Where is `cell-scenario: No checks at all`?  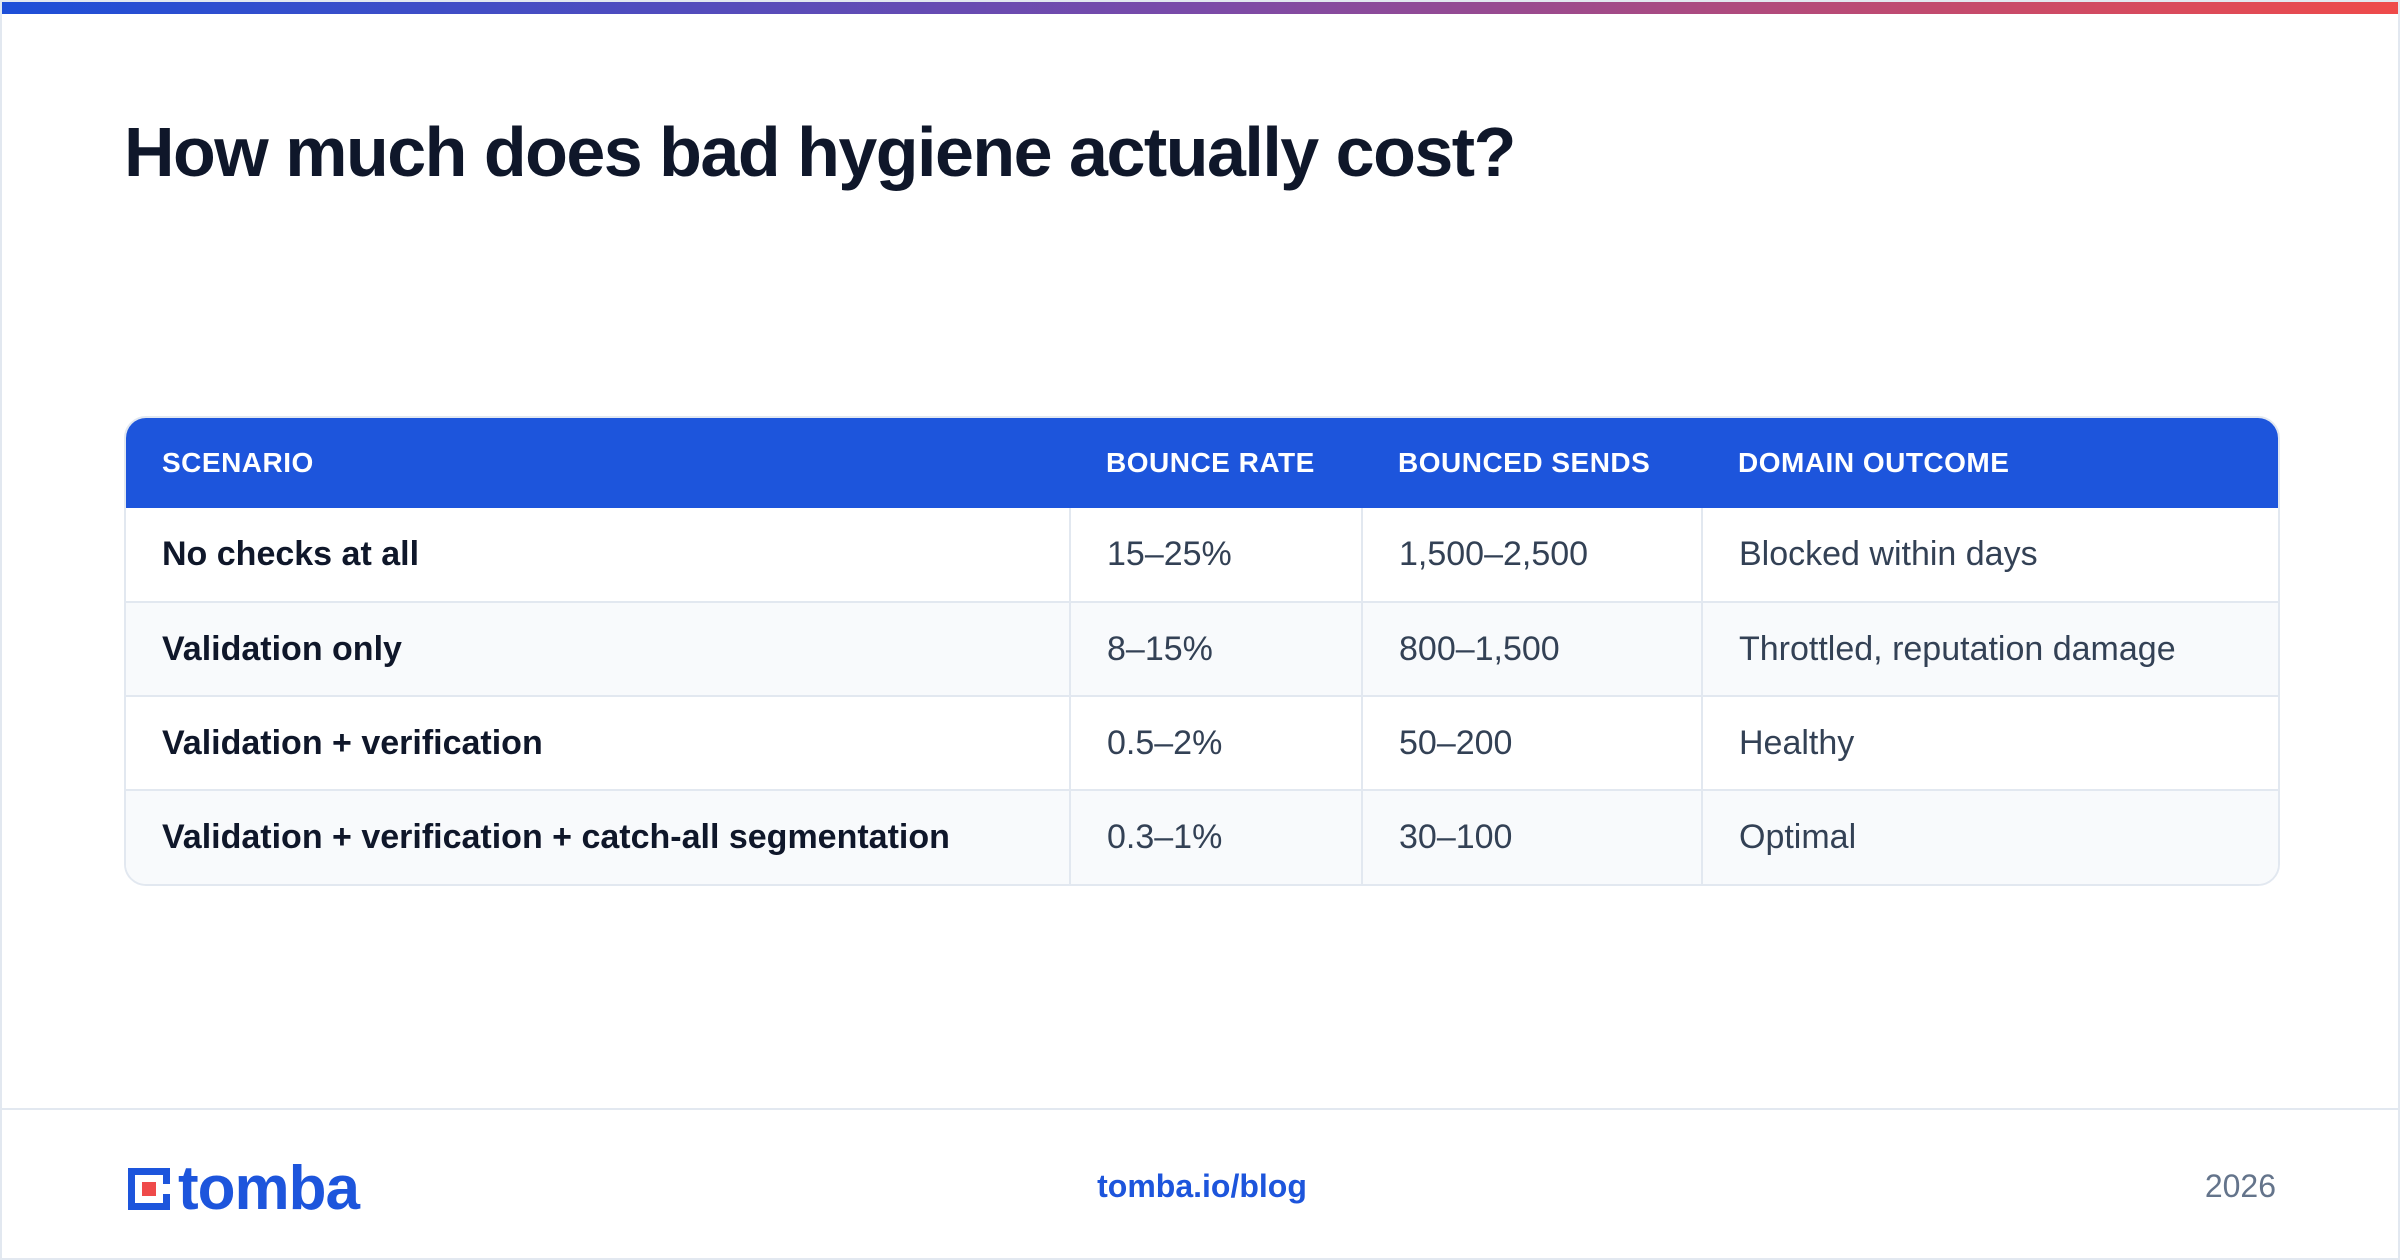 cell-scenario: No checks at all is located at coordinates (291, 554).